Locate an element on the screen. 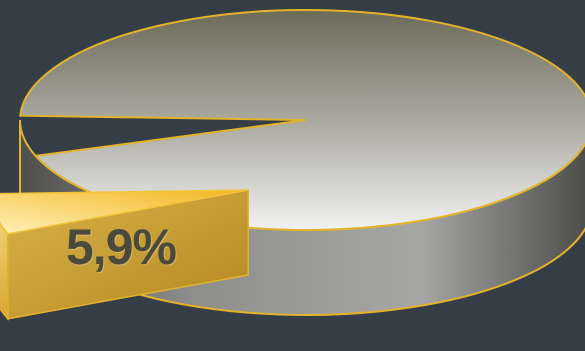 The height and width of the screenshot is (351, 585). pie-slice-highlight-front is located at coordinates (4, 271).